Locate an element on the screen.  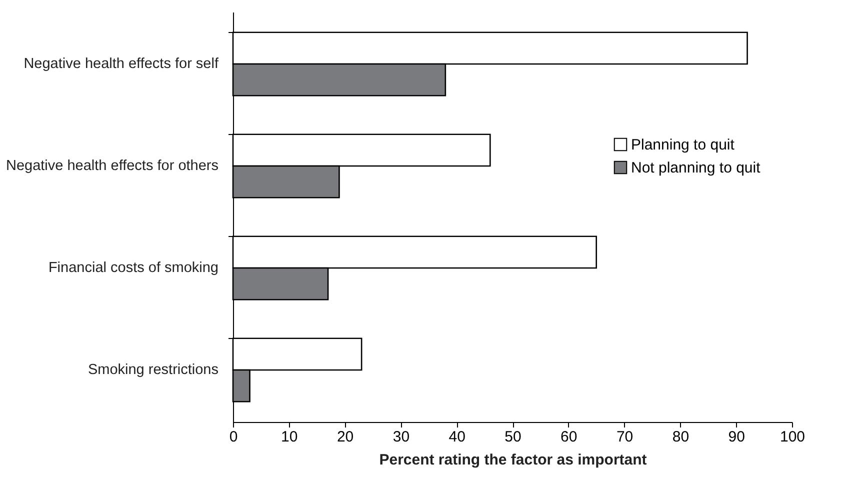
y-tick-label: Negative health effects for self is located at coordinates (122, 64).